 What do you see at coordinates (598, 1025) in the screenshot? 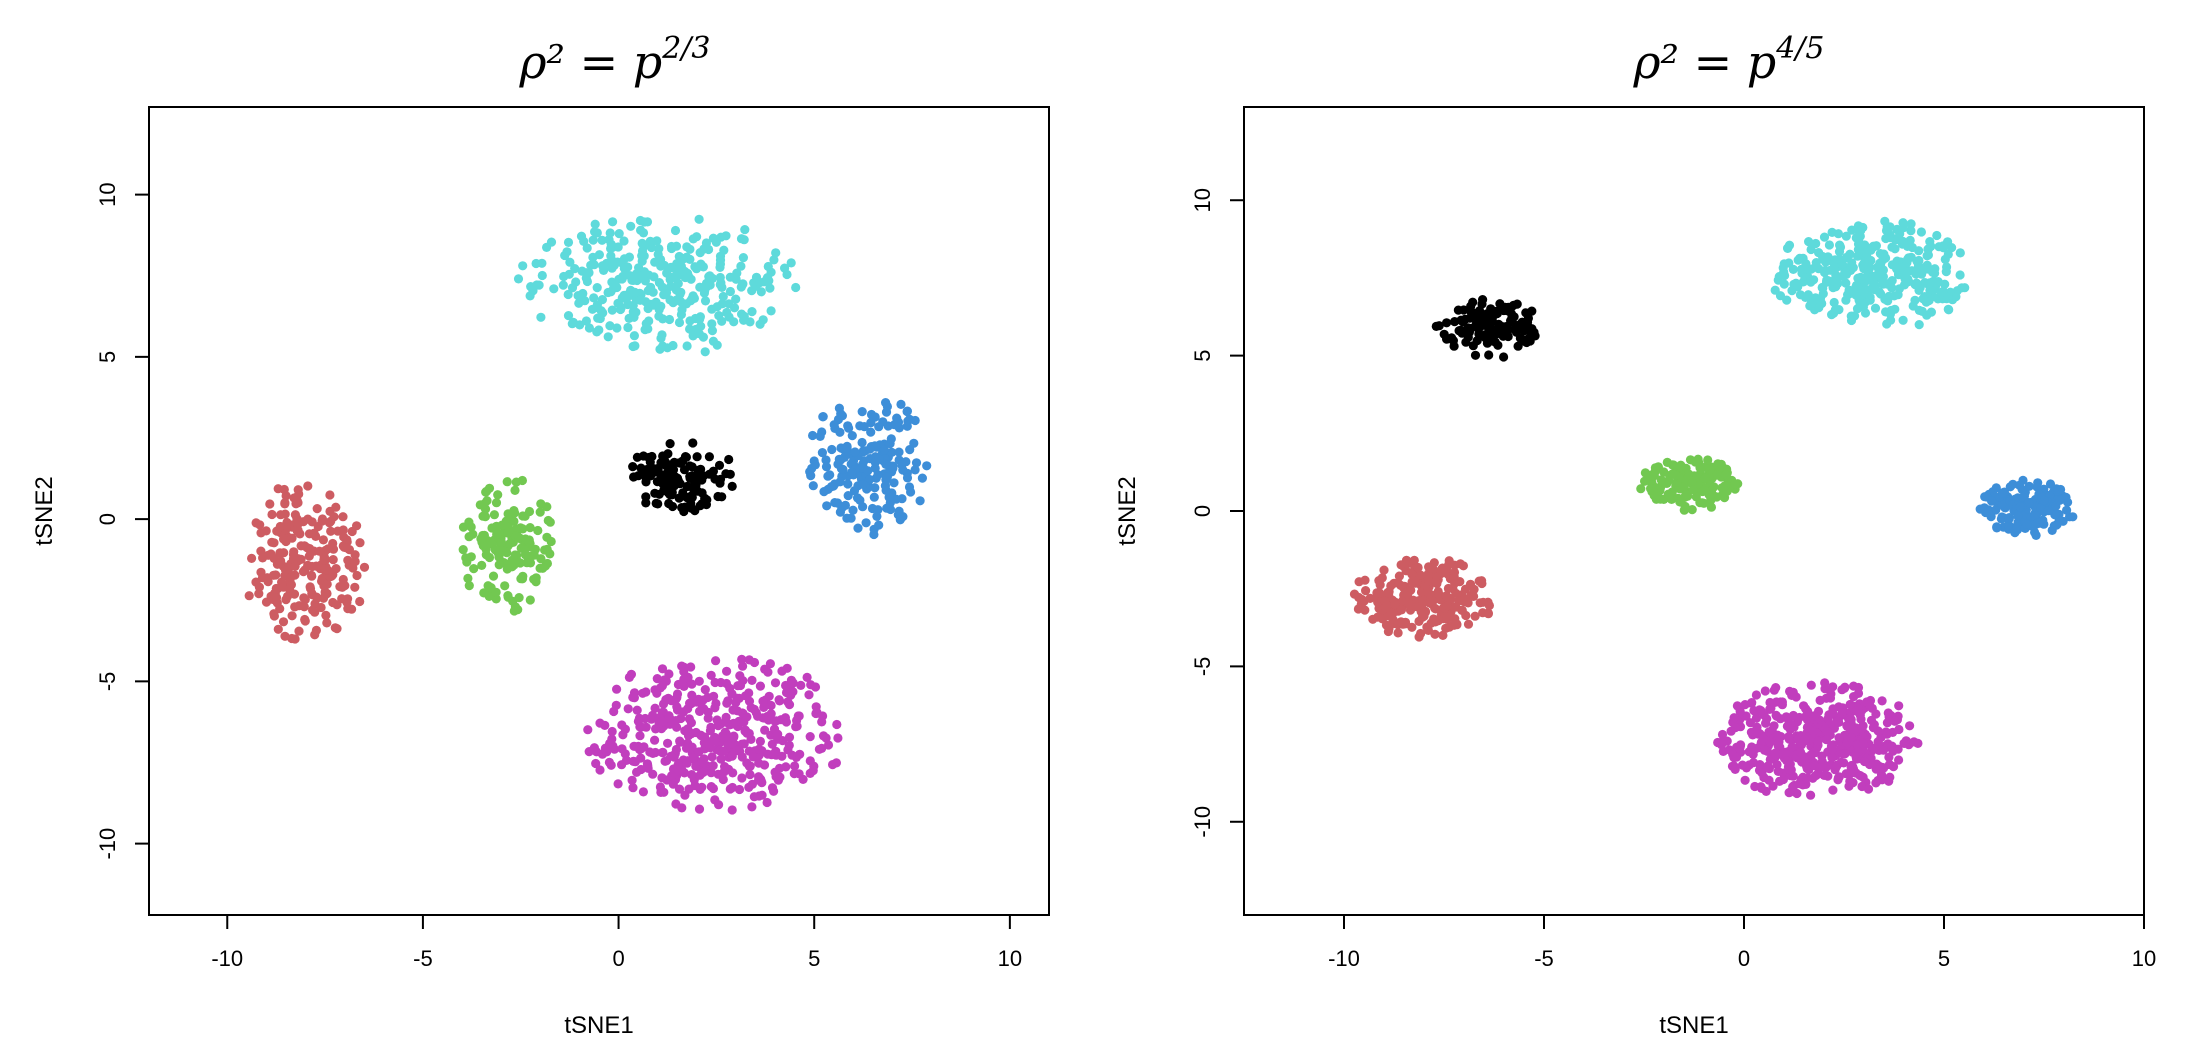
I see `left-x-axis-label: tSNE1` at bounding box center [598, 1025].